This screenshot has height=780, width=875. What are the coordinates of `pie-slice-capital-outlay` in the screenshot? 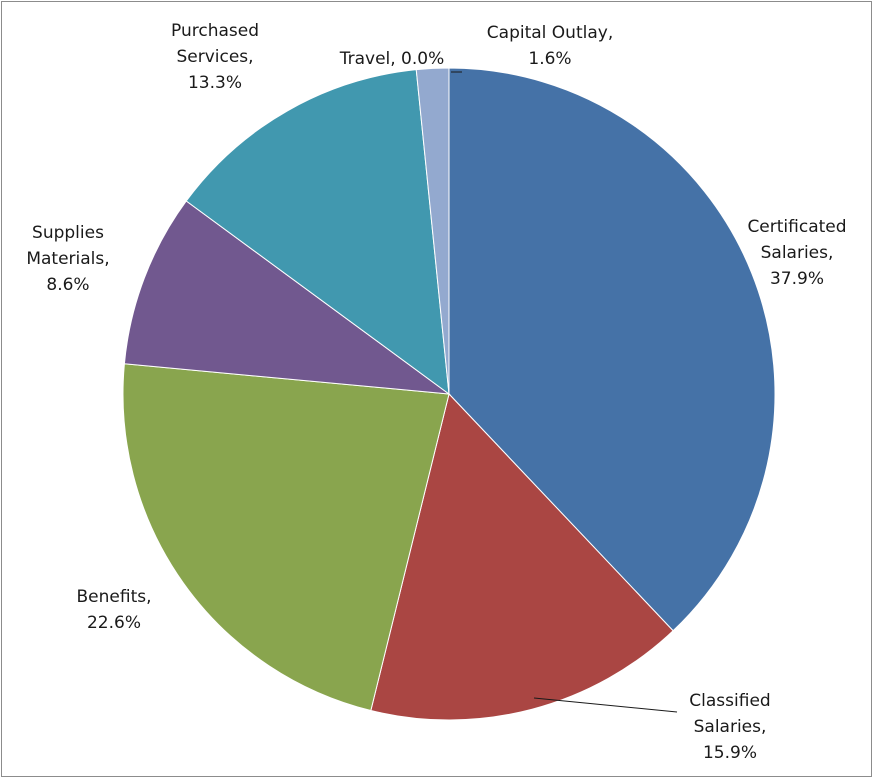 It's located at (432, 231).